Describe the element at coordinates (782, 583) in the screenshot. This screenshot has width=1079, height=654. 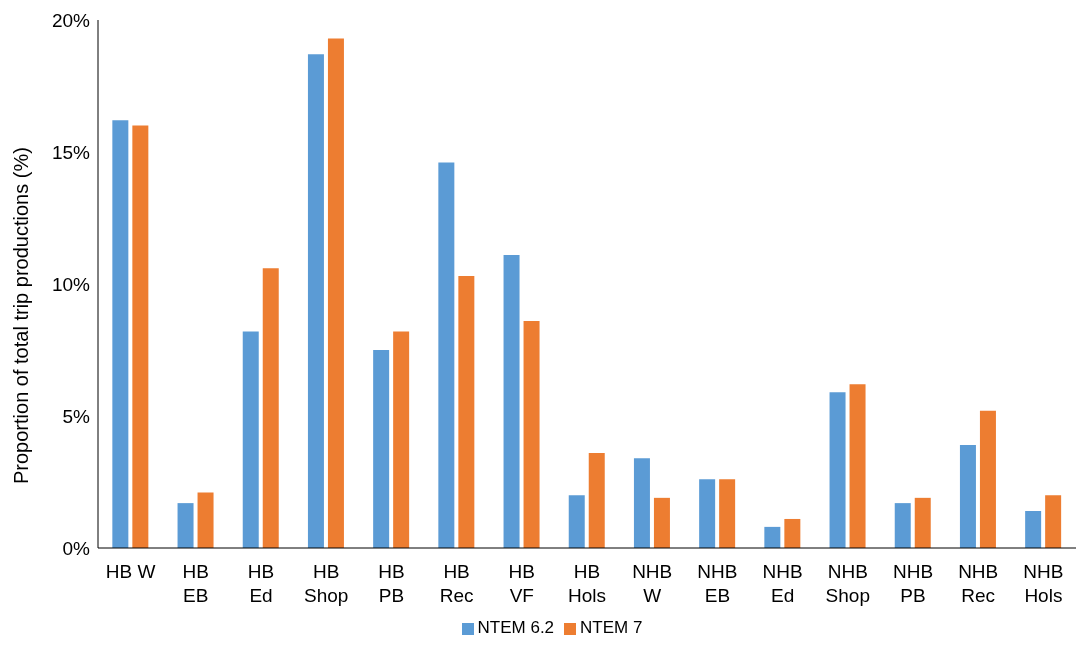
I see `x-tick-label: NHB Ed` at that location.